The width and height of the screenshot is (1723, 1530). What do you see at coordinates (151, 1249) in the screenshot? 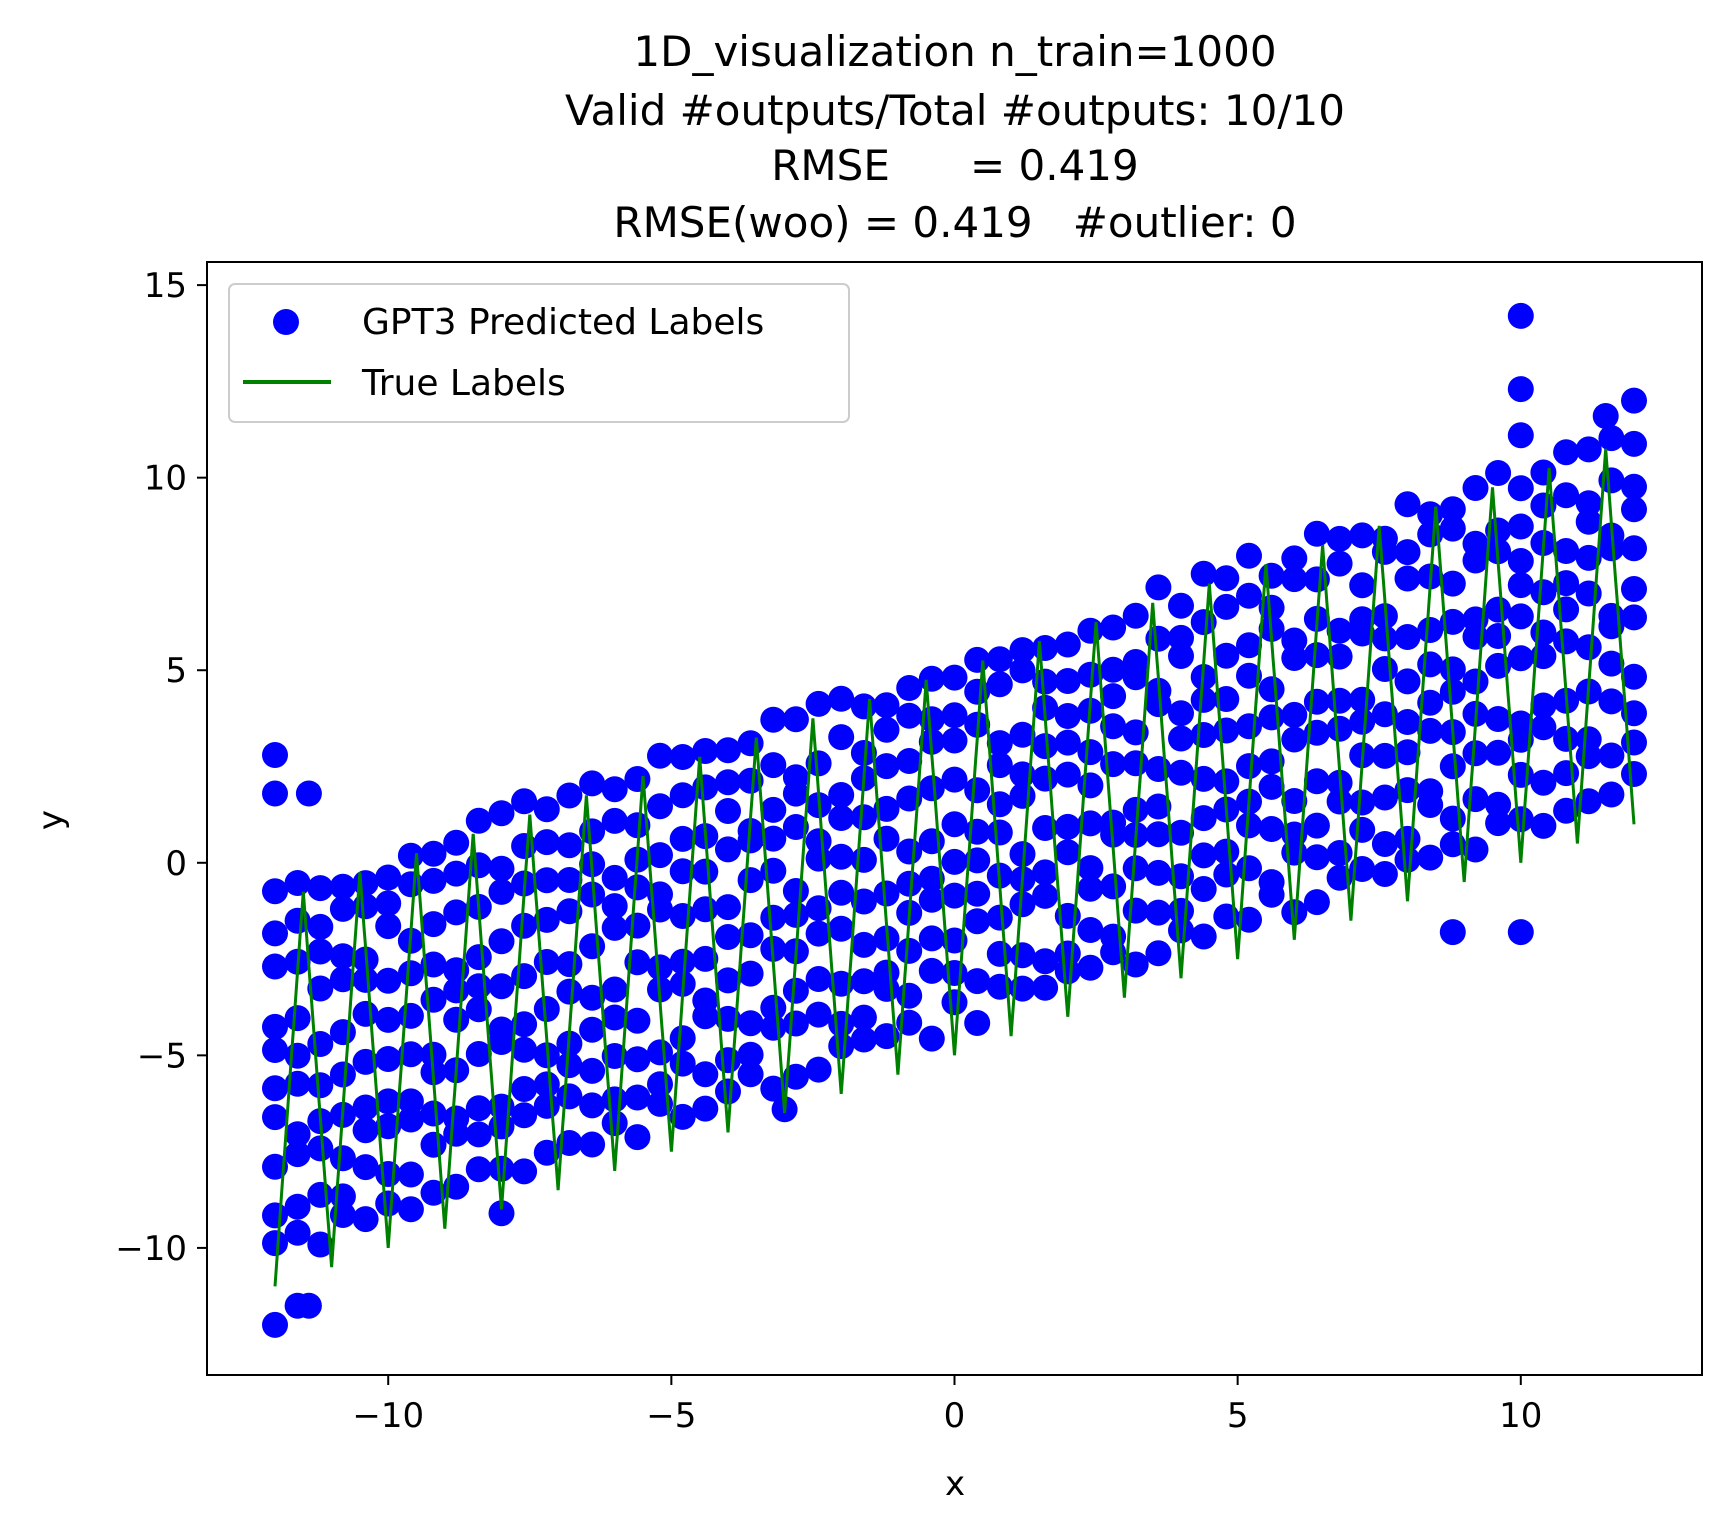
I see `y-tick-label: −10` at bounding box center [151, 1249].